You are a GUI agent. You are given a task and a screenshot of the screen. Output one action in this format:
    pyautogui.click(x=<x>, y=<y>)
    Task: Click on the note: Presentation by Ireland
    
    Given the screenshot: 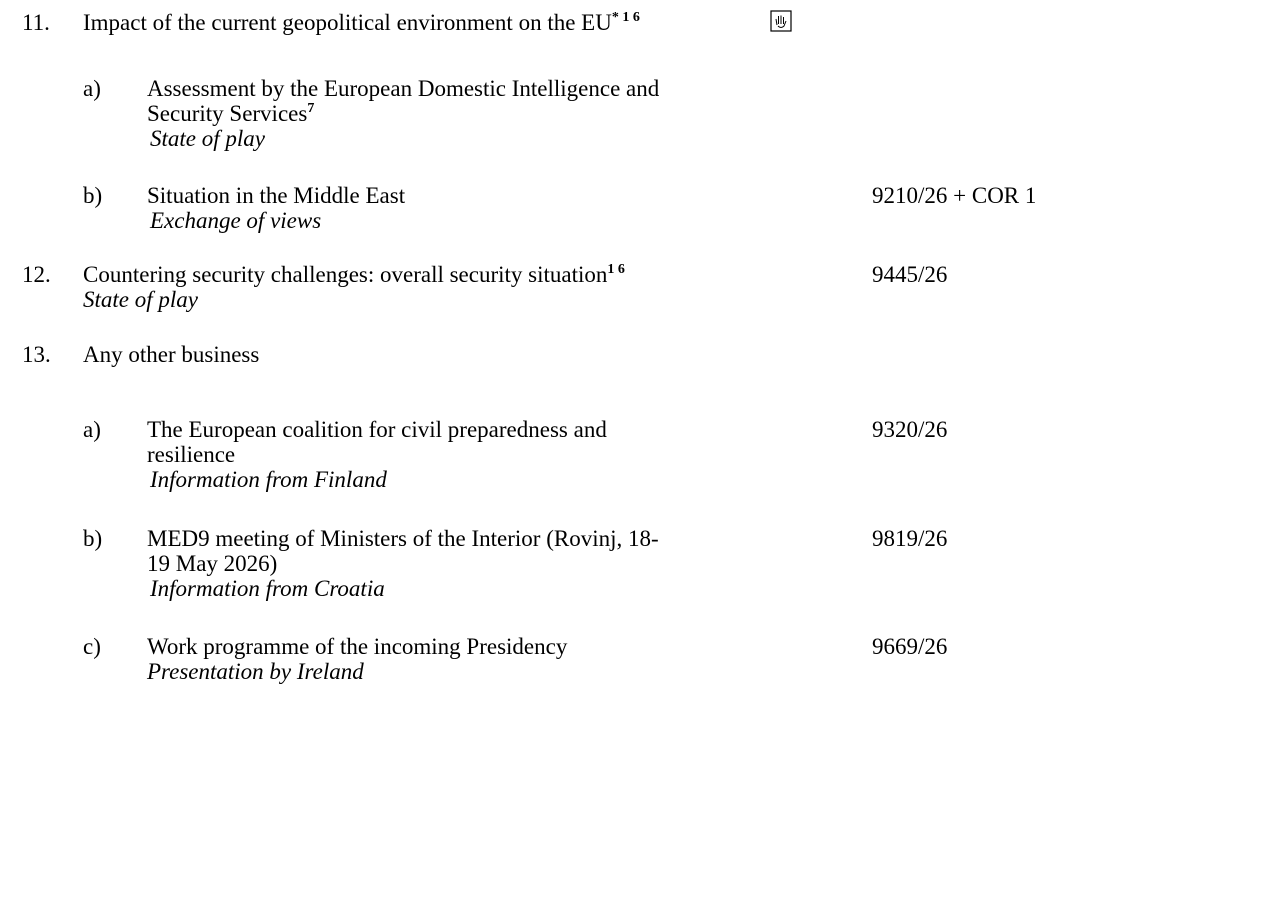 What is the action you would take?
    pyautogui.click(x=255, y=671)
    